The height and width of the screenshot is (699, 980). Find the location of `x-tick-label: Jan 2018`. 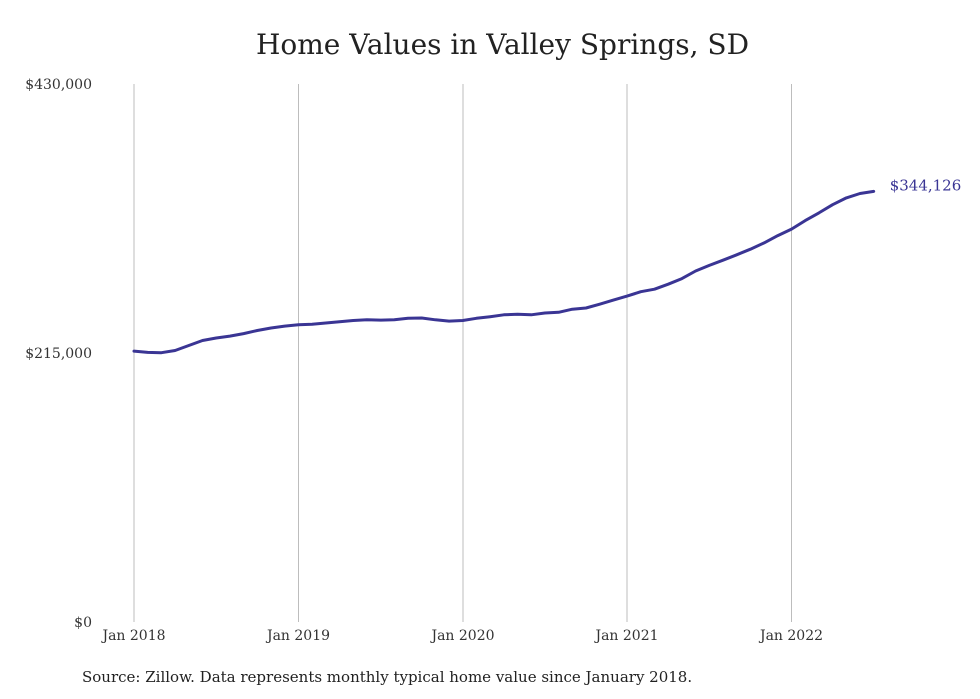

x-tick-label: Jan 2018 is located at coordinates (132, 636).